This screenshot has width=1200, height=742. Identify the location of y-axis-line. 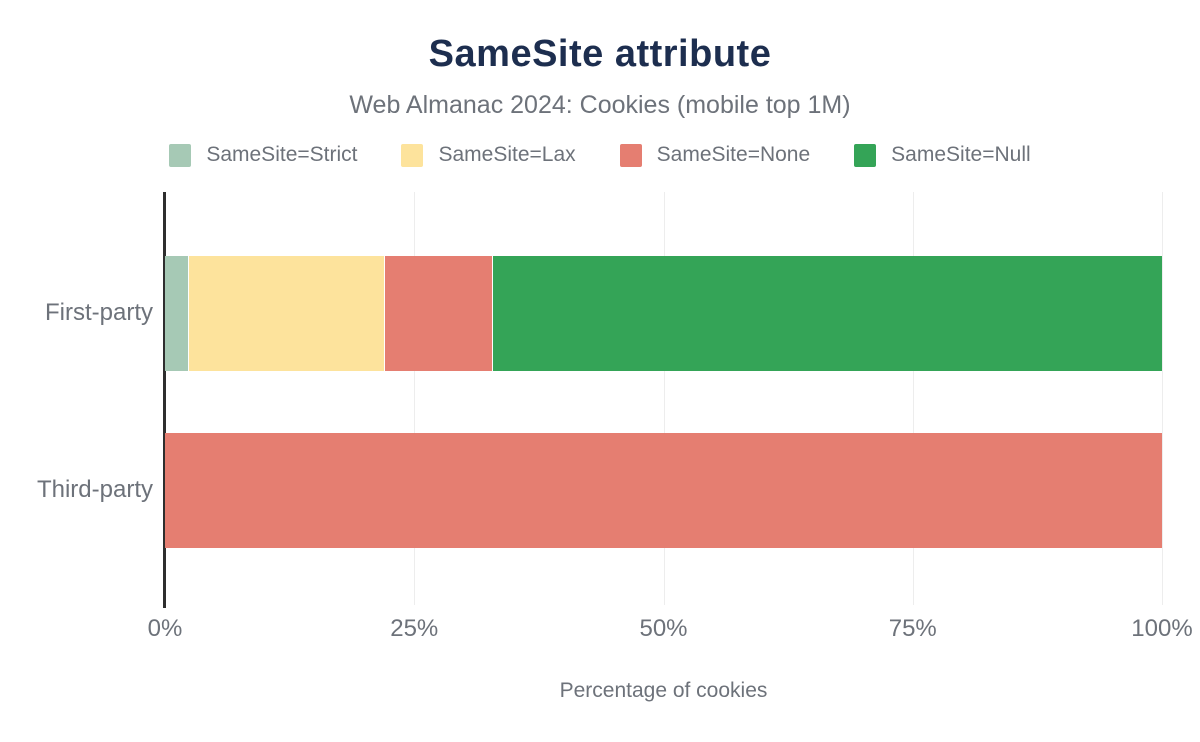
(164, 400).